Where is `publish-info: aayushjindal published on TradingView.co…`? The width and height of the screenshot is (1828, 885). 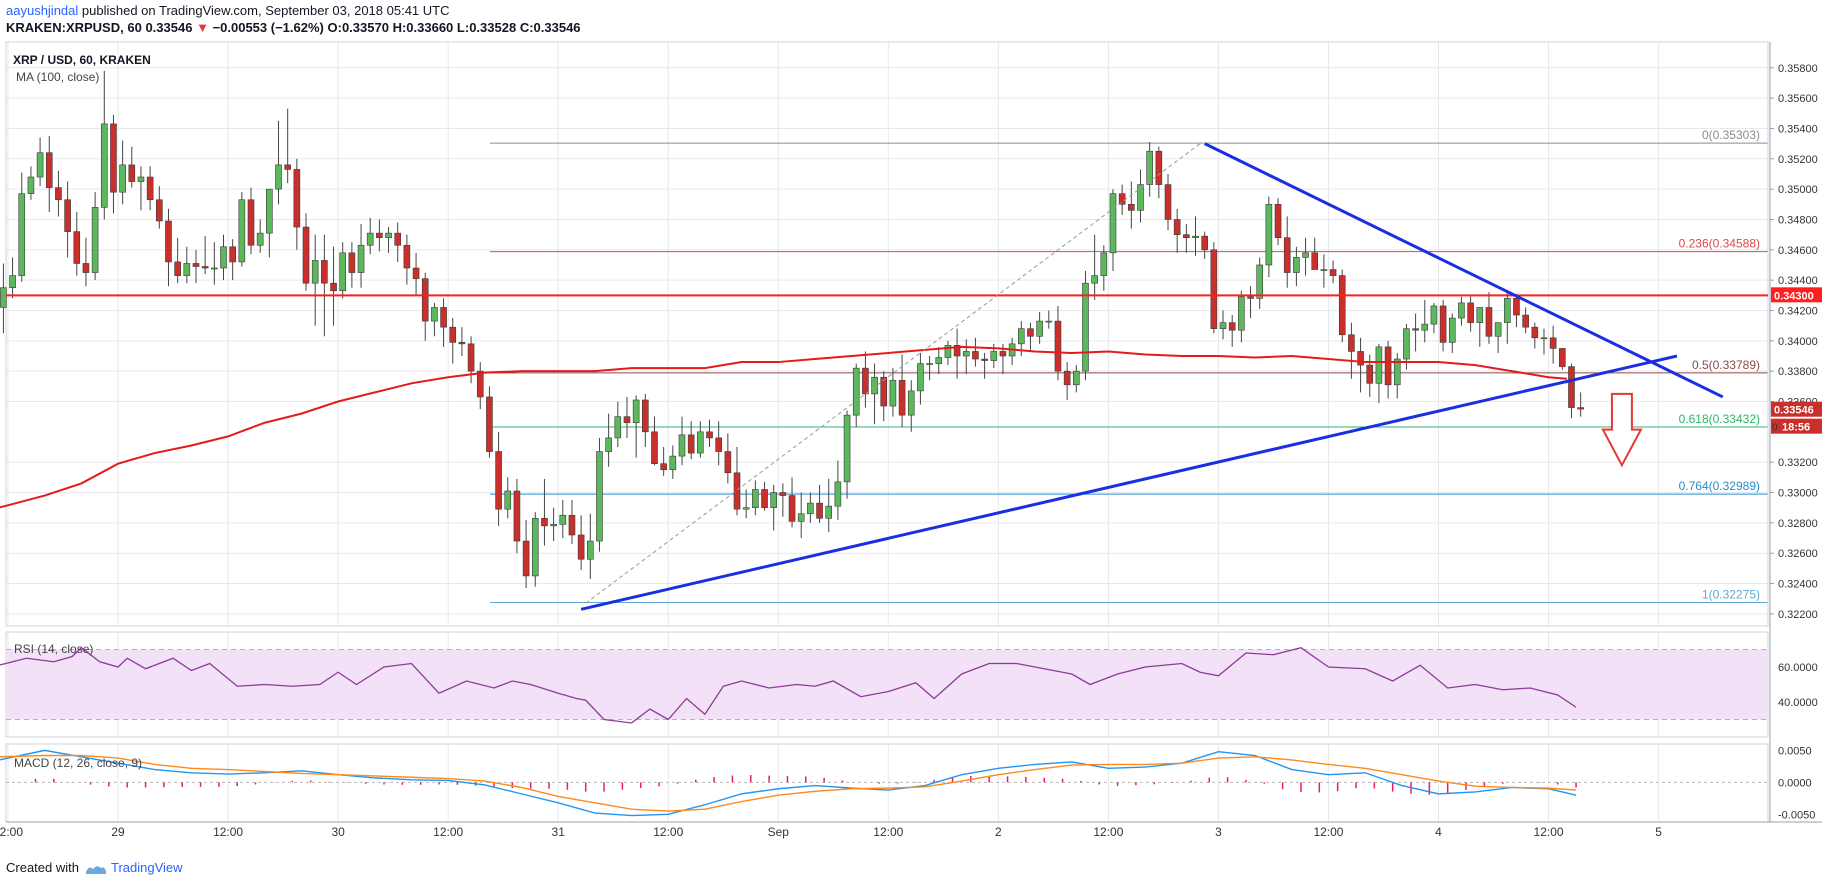
publish-info: aayushjindal published on TradingView.co… is located at coordinates (228, 11).